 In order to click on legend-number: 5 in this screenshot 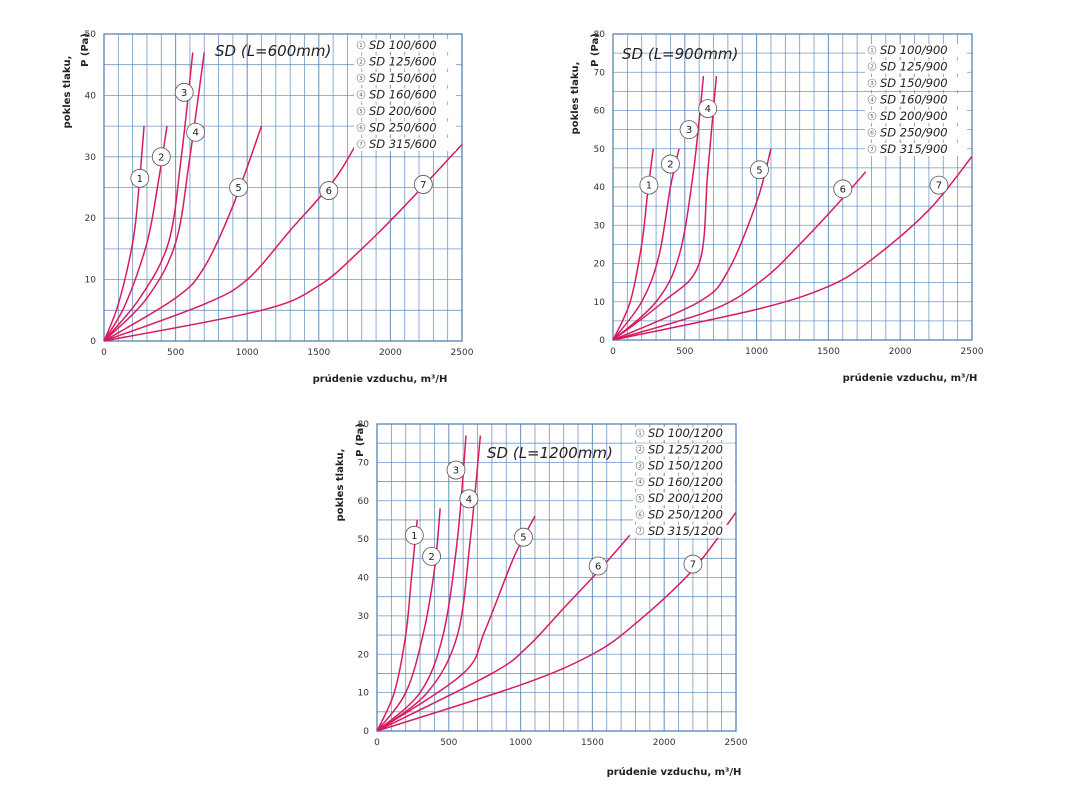, I will do `click(640, 499)`.